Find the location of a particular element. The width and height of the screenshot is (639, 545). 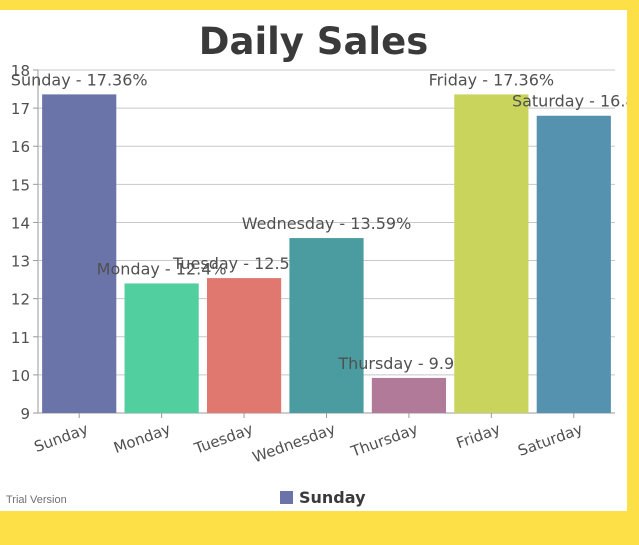

y-tick-label: 18 is located at coordinates (20, 71).